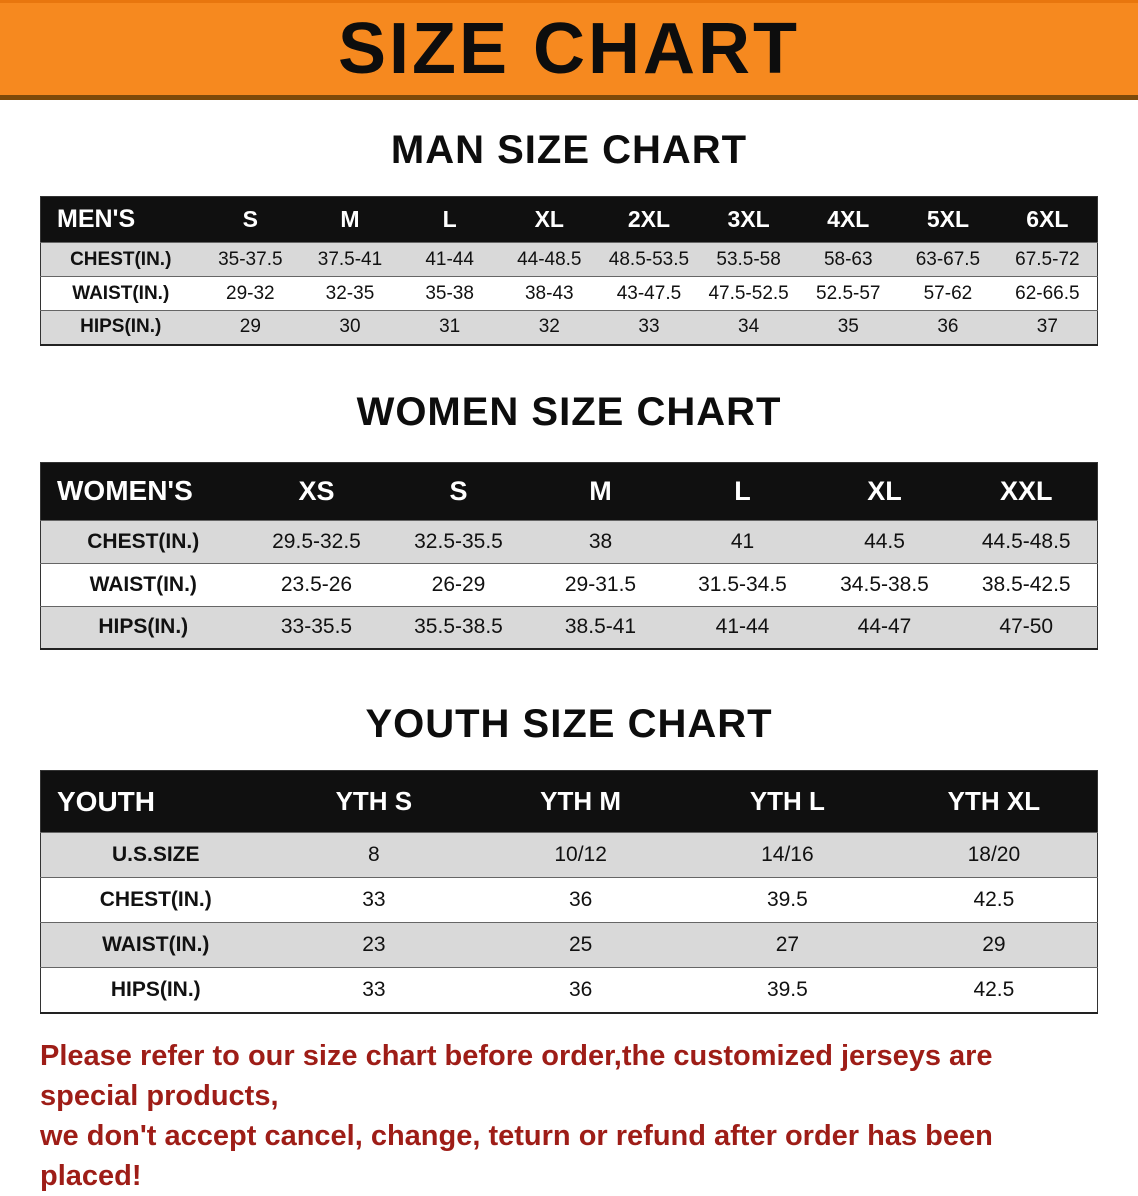 The height and width of the screenshot is (1196, 1138). Describe the element at coordinates (787, 945) in the screenshot. I see `size-value-cell: 27` at that location.